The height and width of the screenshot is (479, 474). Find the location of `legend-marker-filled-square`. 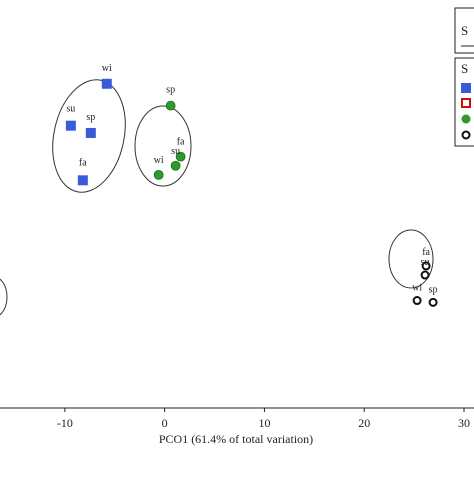

legend-marker-filled-square is located at coordinates (466, 88).